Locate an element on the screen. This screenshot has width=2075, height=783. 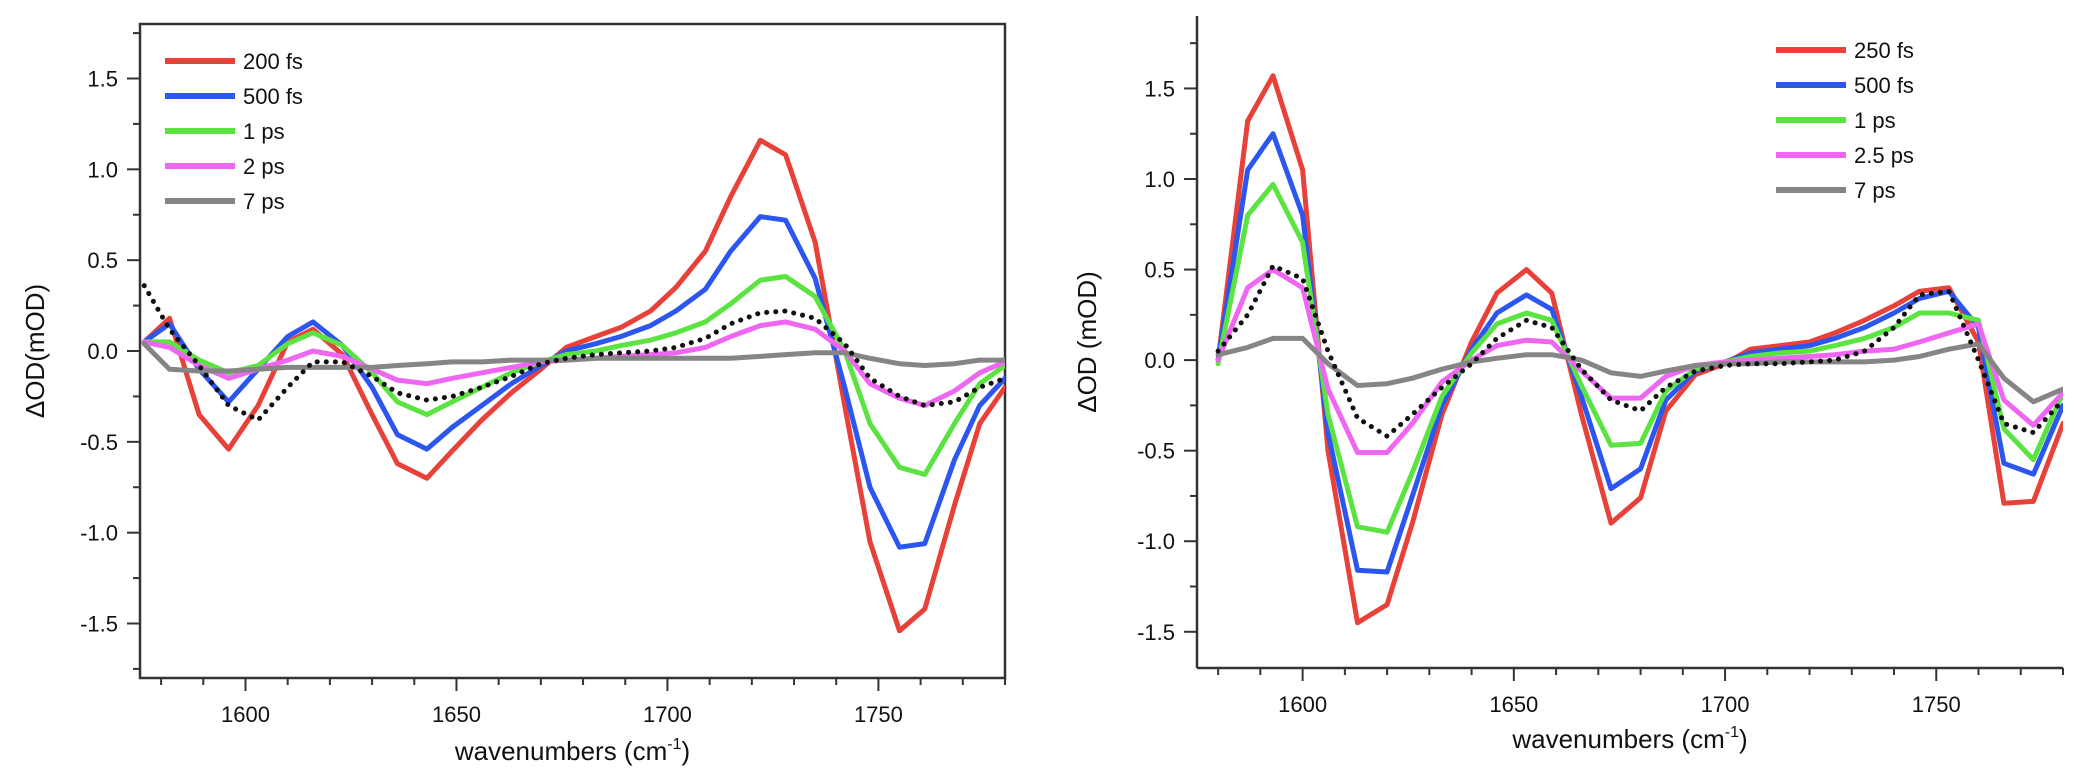
series-line-1-ps is located at coordinates (573, 375).